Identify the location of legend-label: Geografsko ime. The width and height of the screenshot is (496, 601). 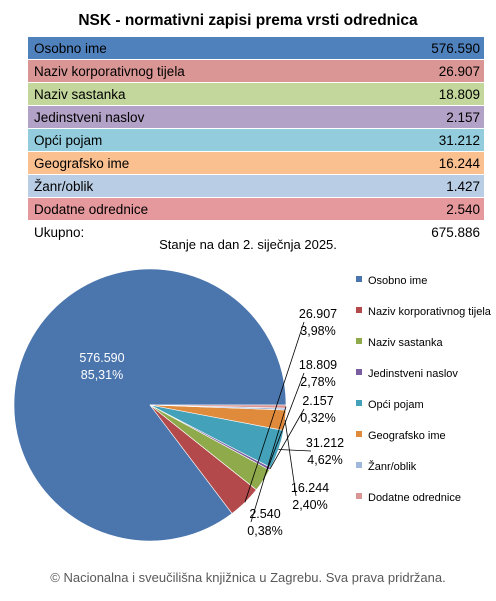
(407, 436).